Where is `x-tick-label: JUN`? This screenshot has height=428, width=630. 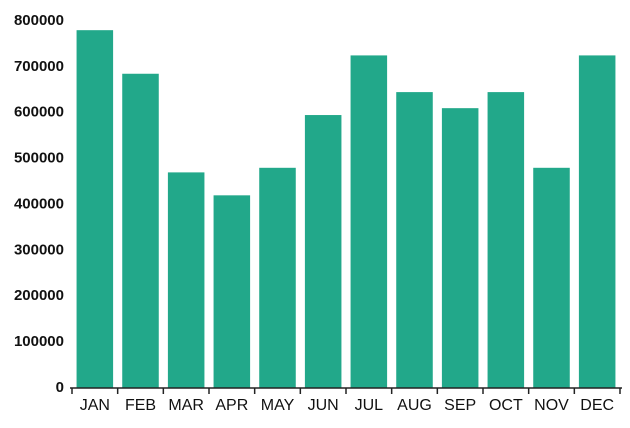 x-tick-label: JUN is located at coordinates (323, 405).